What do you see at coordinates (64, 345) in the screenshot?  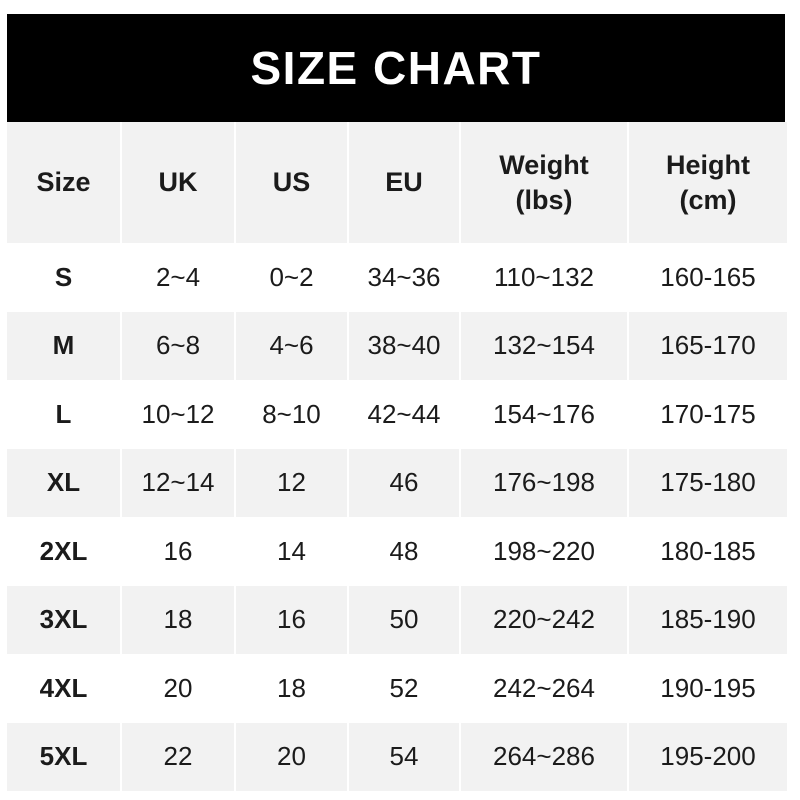 I see `cell-size: M` at bounding box center [64, 345].